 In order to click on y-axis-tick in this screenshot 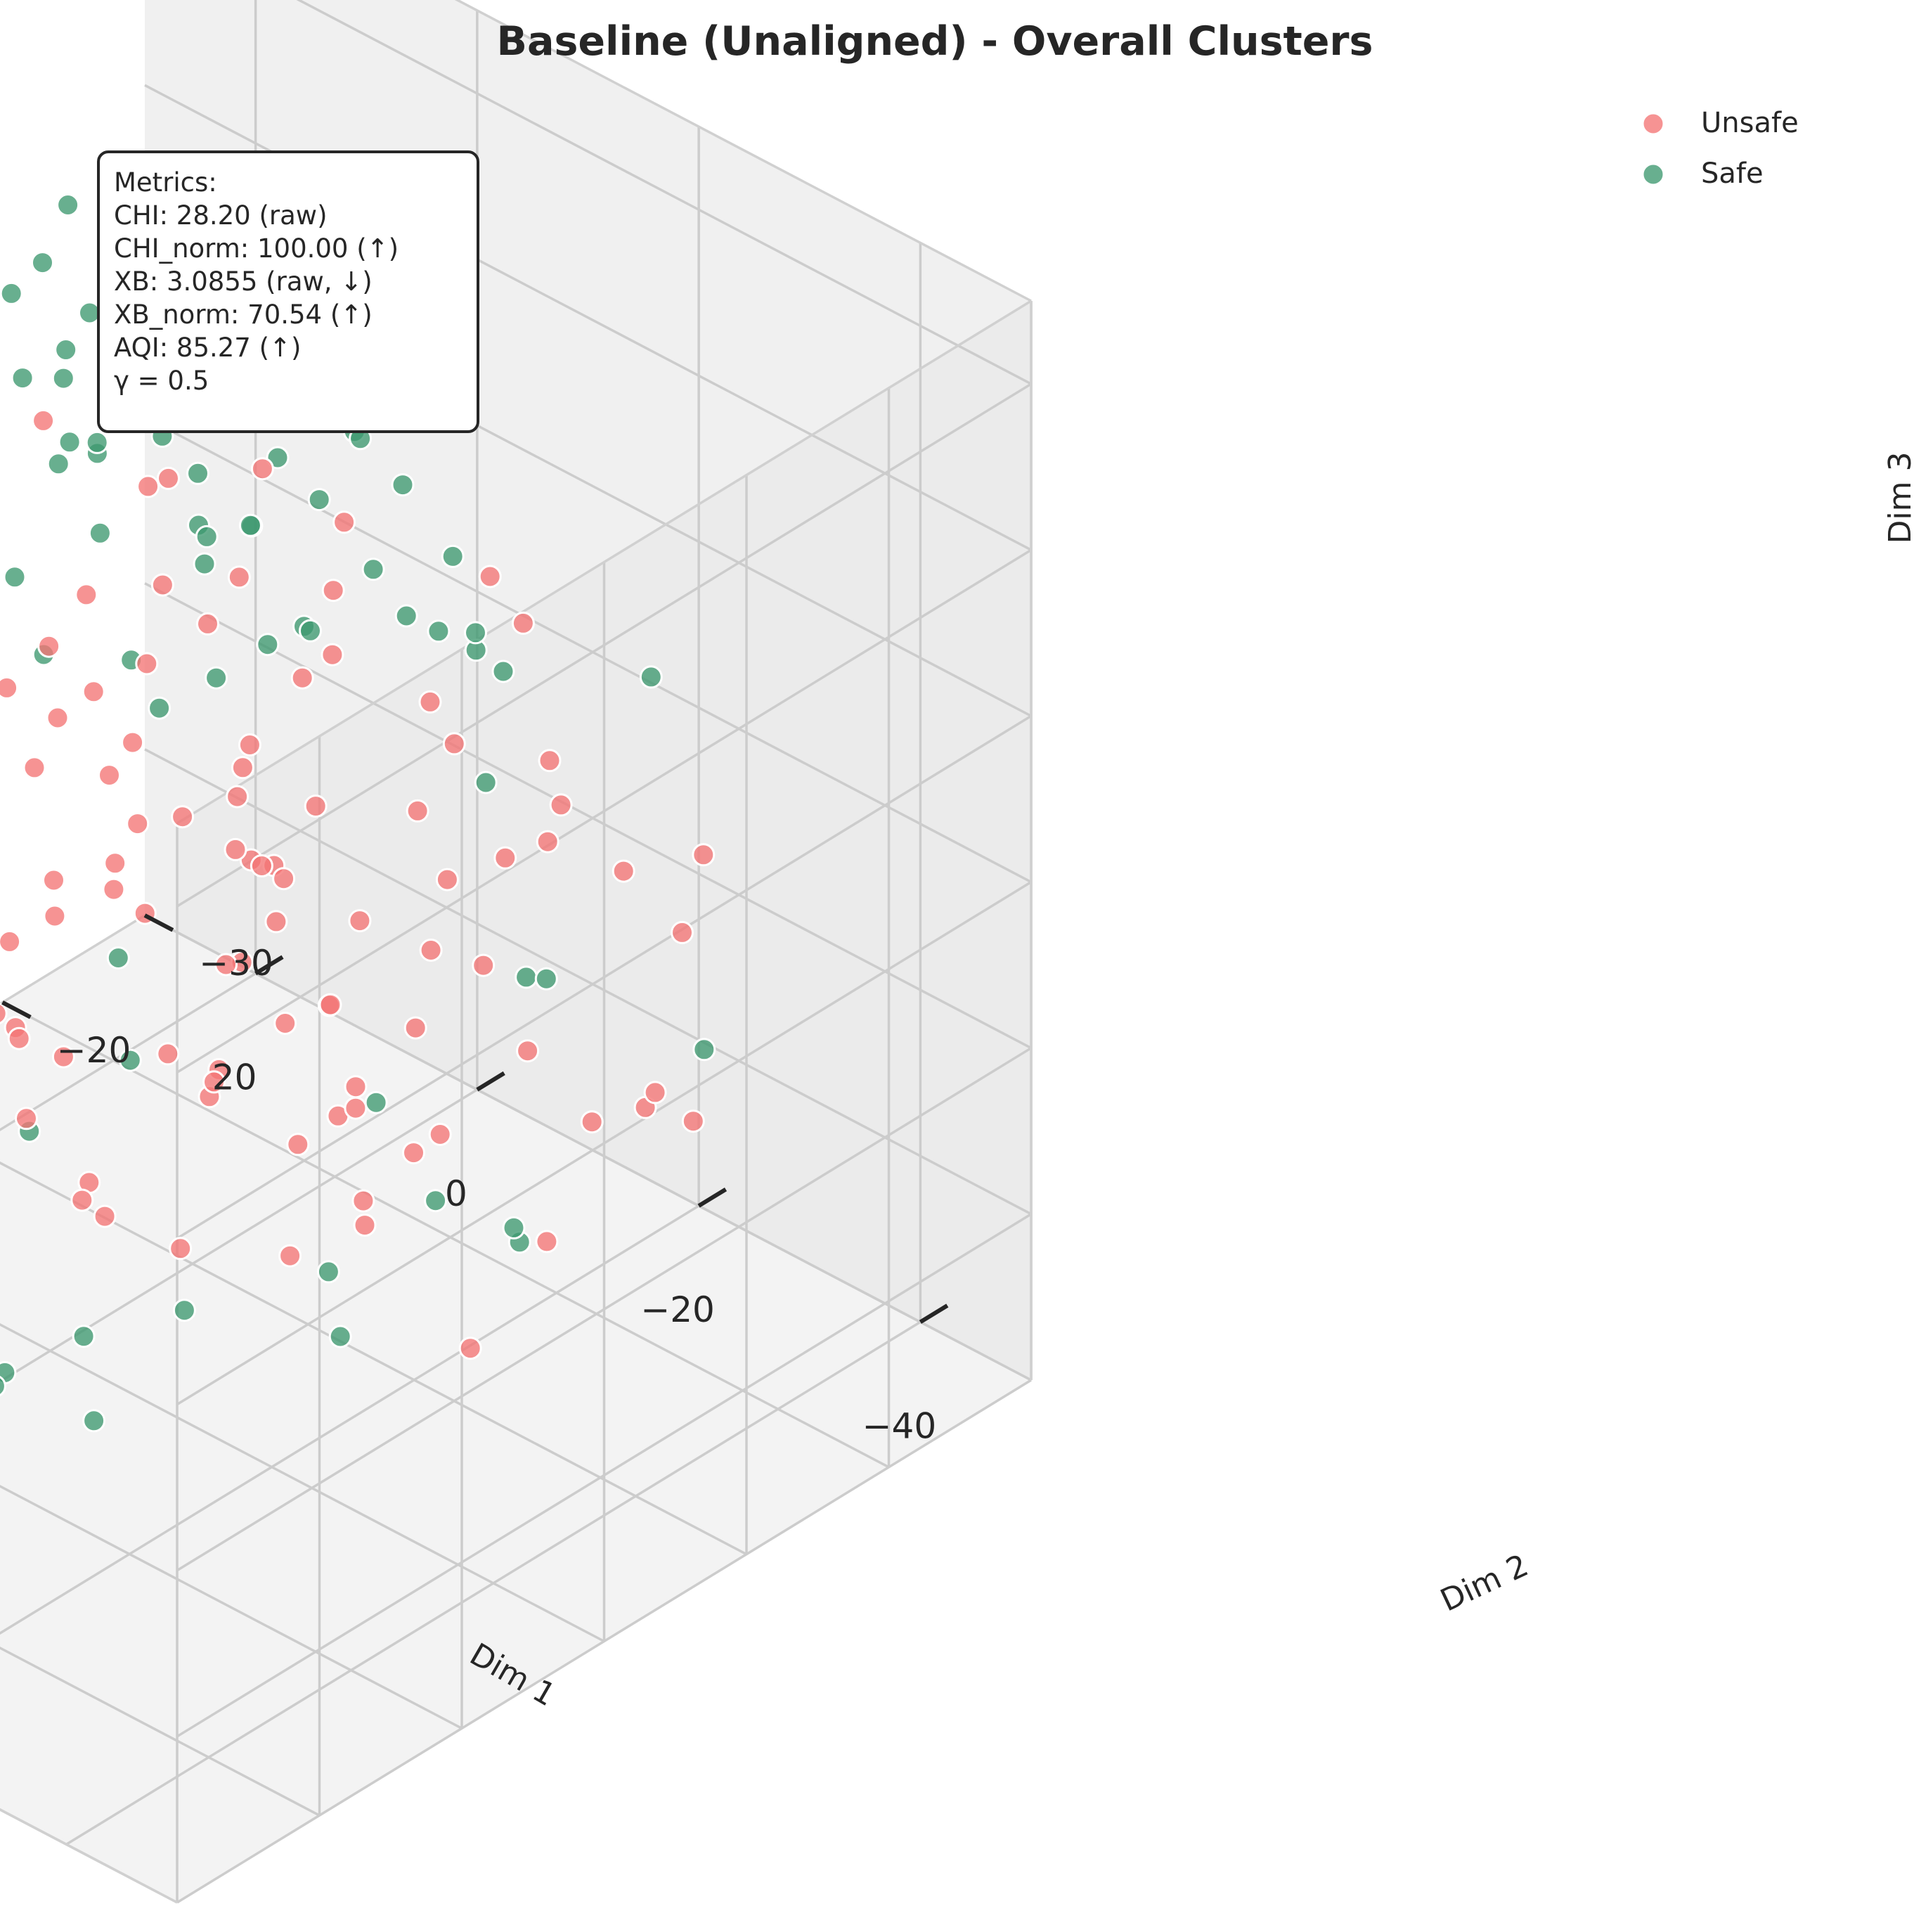, I will do `click(16, 1009)`.